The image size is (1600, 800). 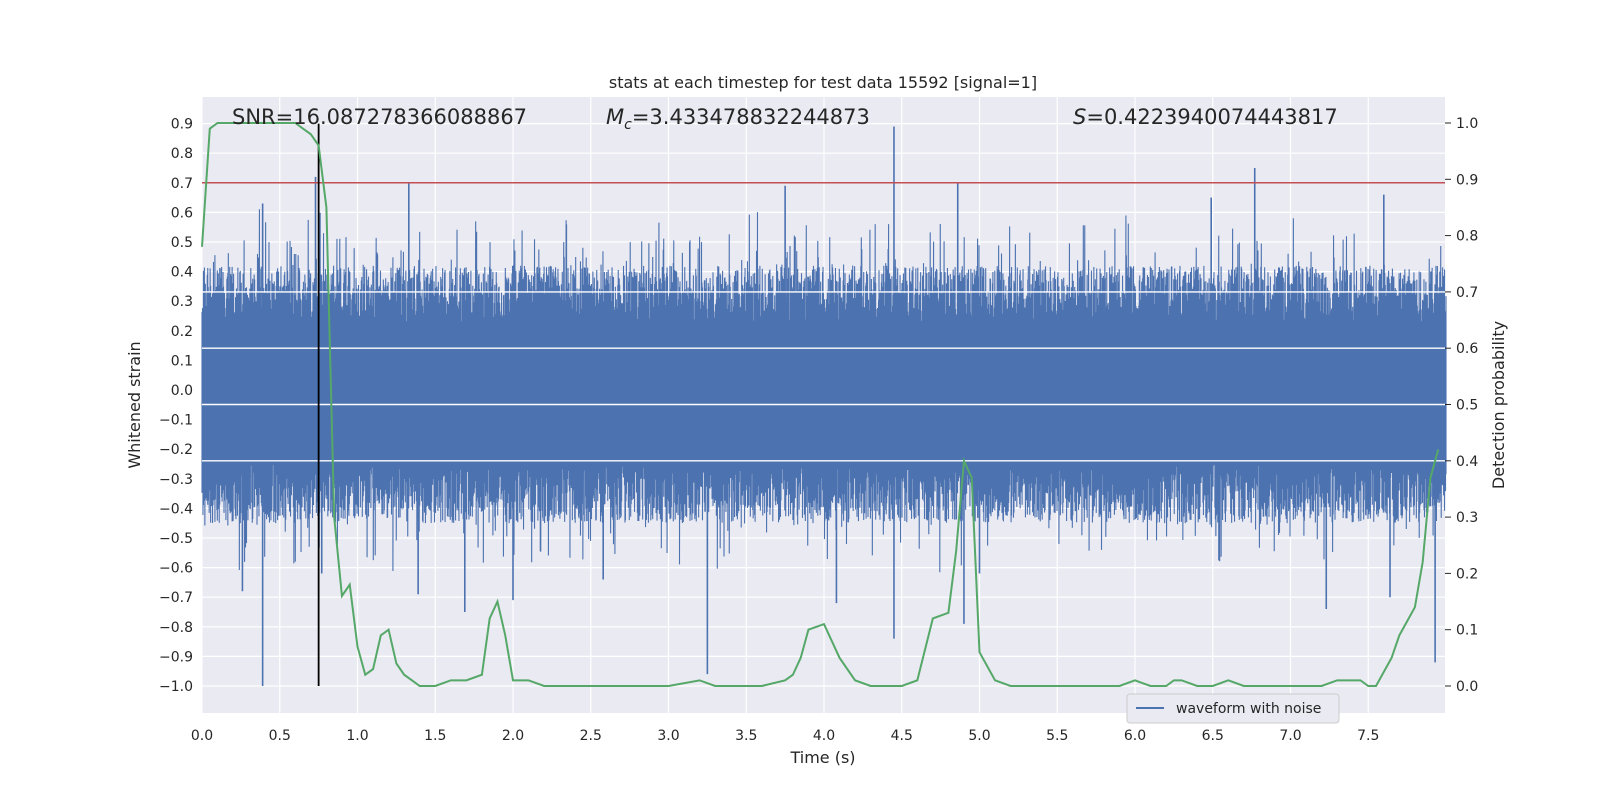 I want to click on x-tick-label: 6.0, so click(x=1135, y=736).